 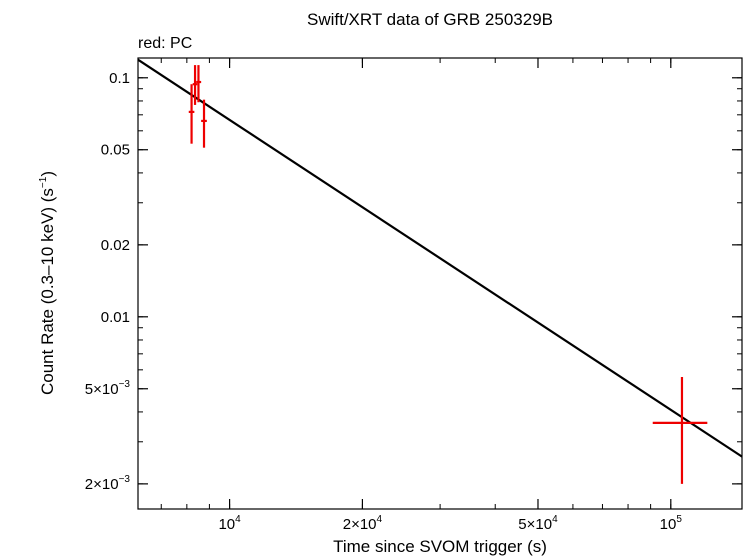 I want to click on y-tick-label-mantissa: 2×10, so click(x=102, y=484).